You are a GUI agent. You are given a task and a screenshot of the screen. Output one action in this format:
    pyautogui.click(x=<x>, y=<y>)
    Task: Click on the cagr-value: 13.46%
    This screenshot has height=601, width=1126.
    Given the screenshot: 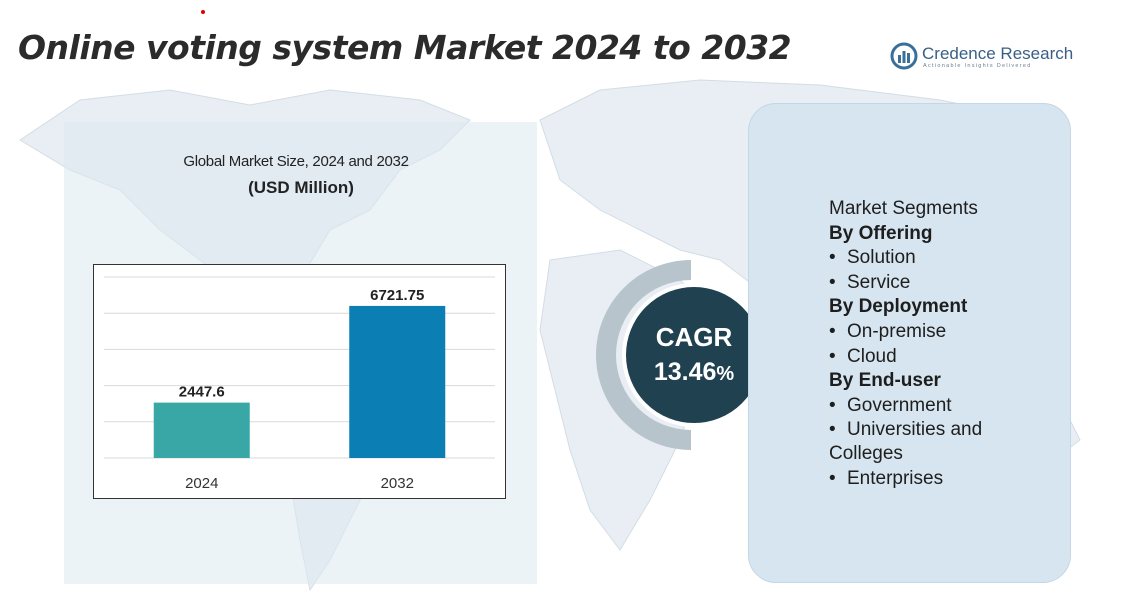 What is the action you would take?
    pyautogui.click(x=694, y=372)
    